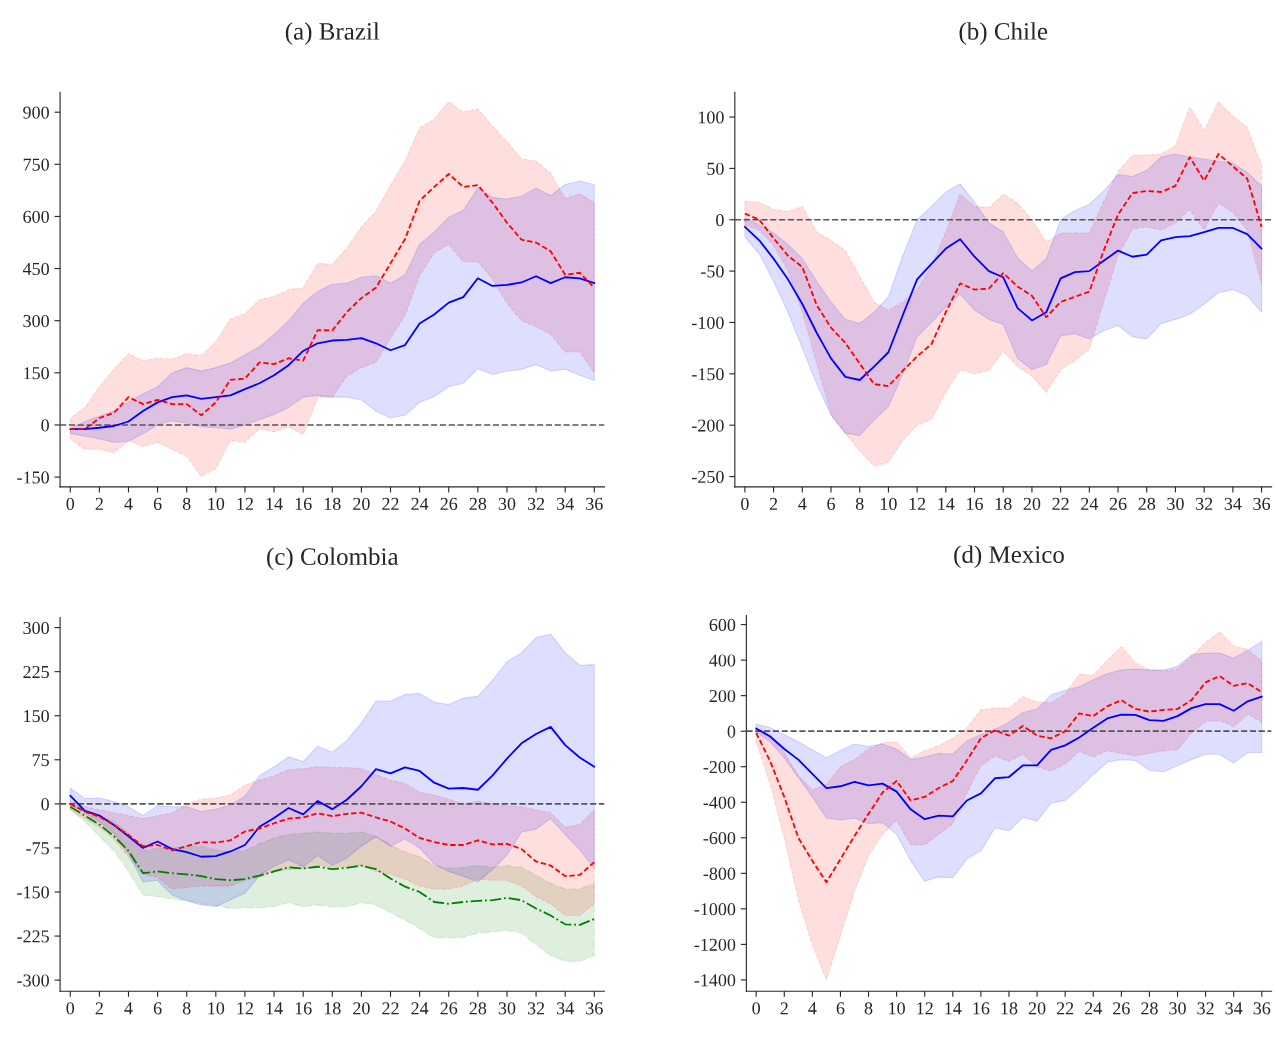 The image size is (1278, 1038). I want to click on y-tick-label: -300, so click(33, 980).